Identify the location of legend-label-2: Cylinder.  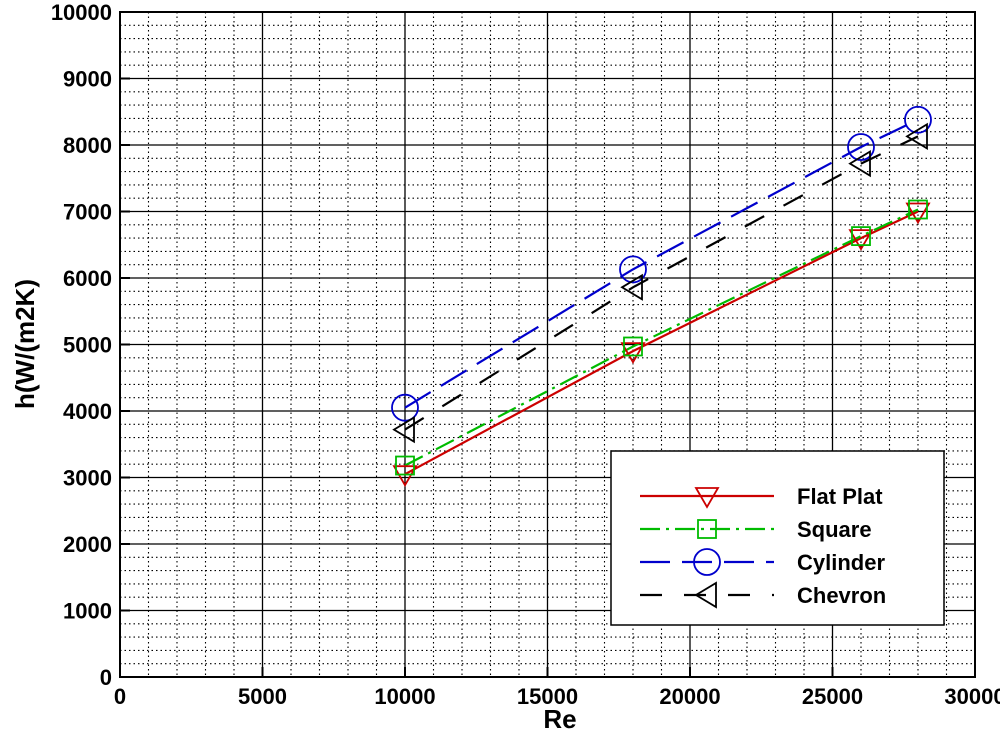
(841, 562).